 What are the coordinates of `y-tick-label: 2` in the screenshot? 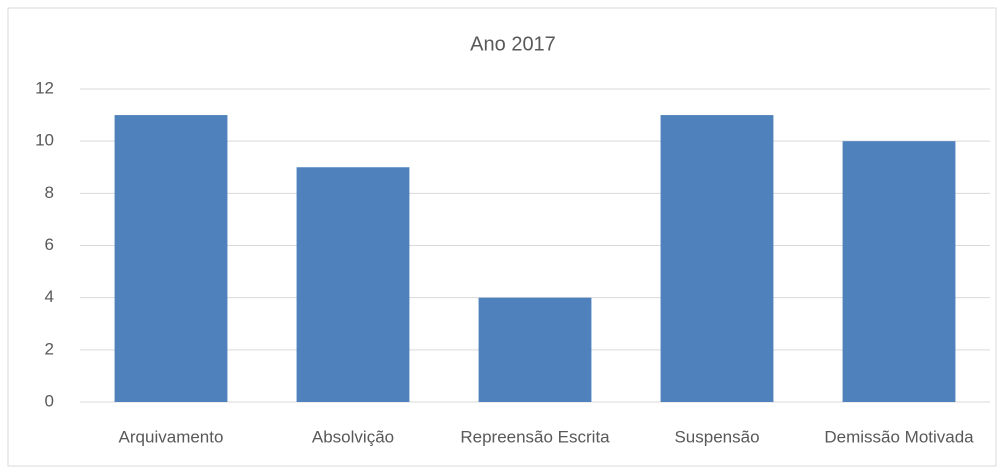 It's located at (49, 348).